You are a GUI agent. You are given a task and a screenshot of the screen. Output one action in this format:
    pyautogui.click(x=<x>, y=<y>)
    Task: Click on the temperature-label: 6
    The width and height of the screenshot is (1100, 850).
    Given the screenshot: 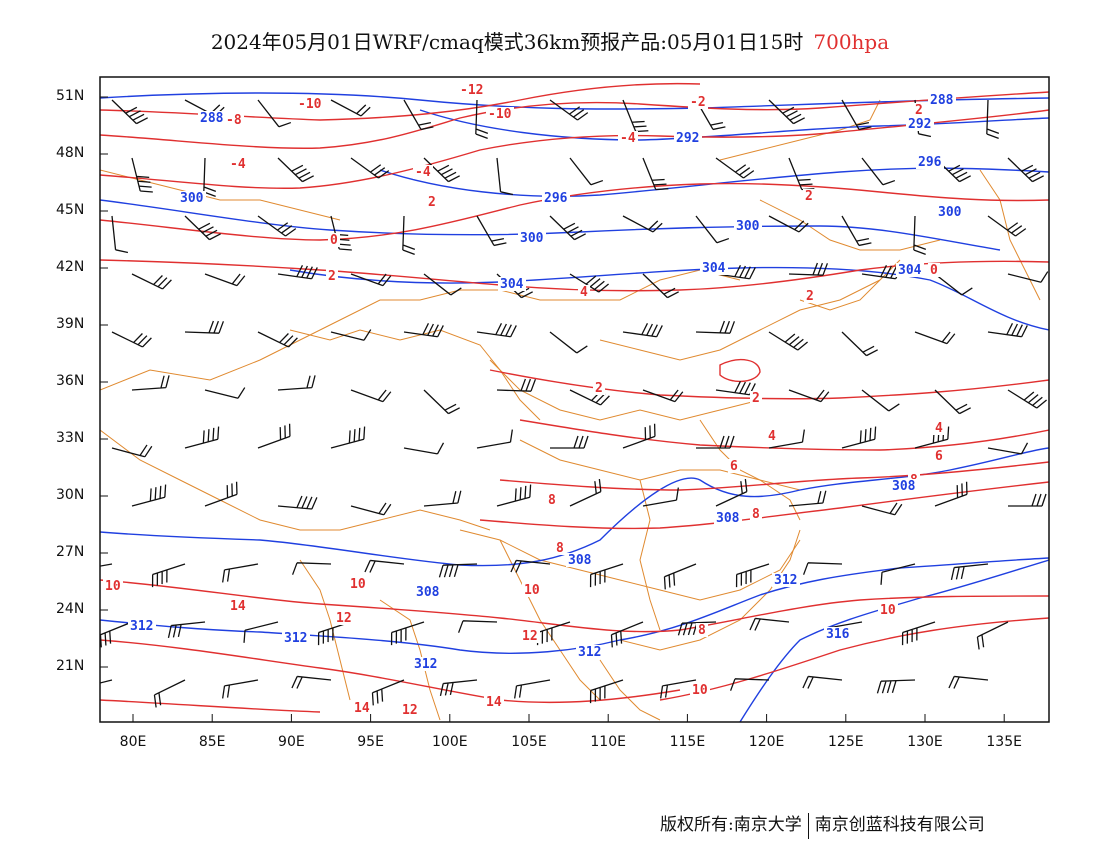 What is the action you would take?
    pyautogui.click(x=939, y=456)
    